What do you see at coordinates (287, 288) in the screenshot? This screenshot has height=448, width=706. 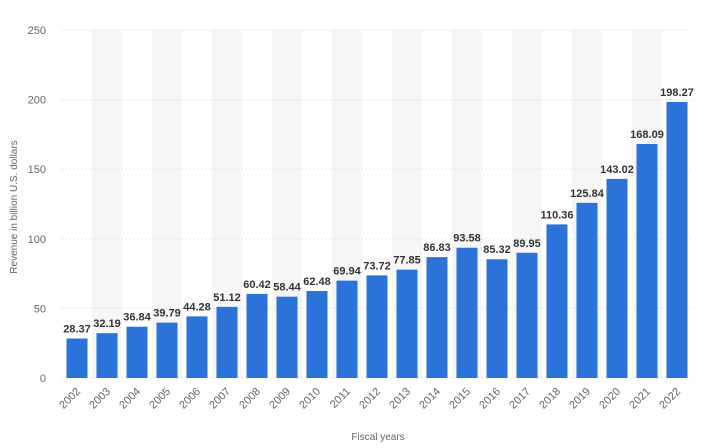 I see `data-label-2009: 58.44` at bounding box center [287, 288].